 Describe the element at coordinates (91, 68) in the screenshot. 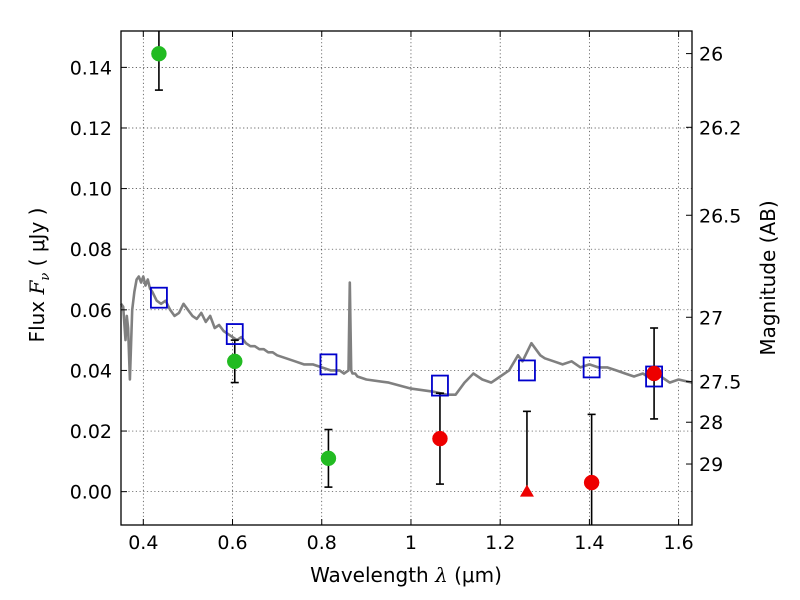

I see `y-tick-label: 0.14` at that location.